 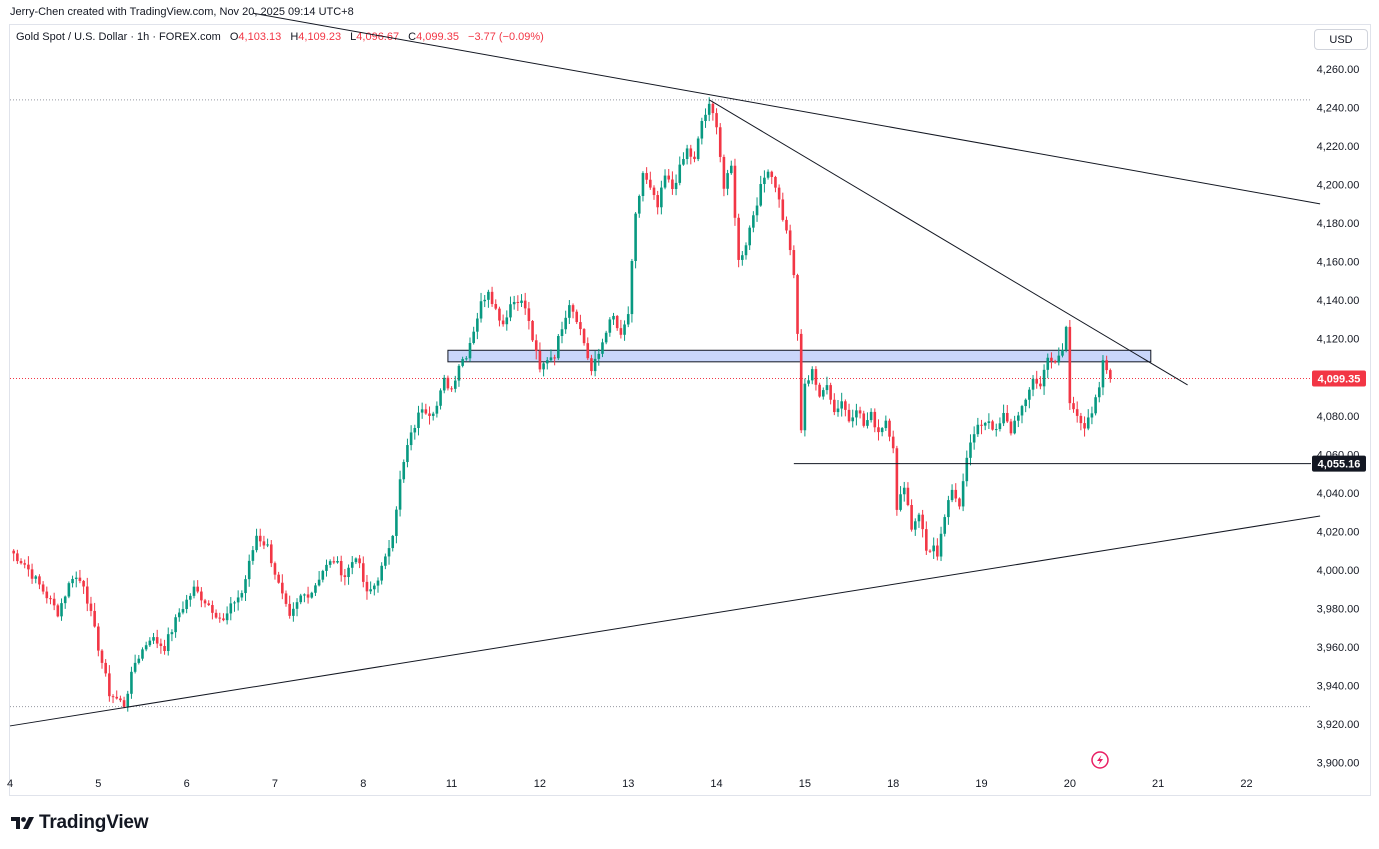 I want to click on currency-button: USD, so click(x=1341, y=39).